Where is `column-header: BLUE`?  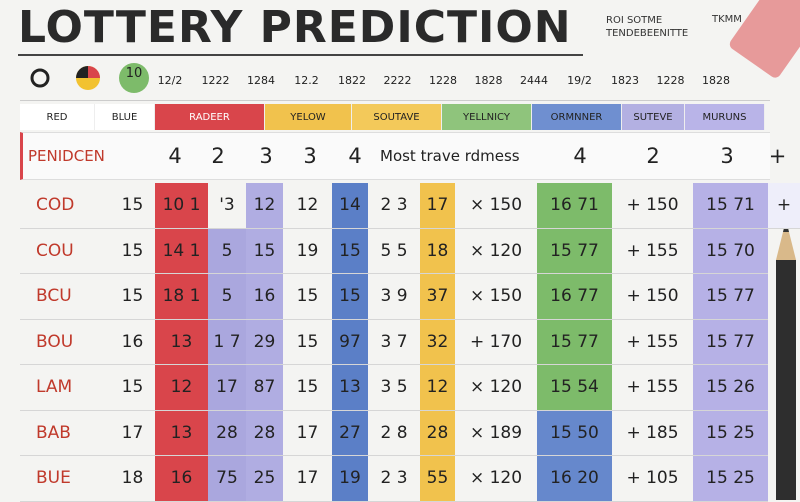 column-header: BLUE is located at coordinates (125, 117).